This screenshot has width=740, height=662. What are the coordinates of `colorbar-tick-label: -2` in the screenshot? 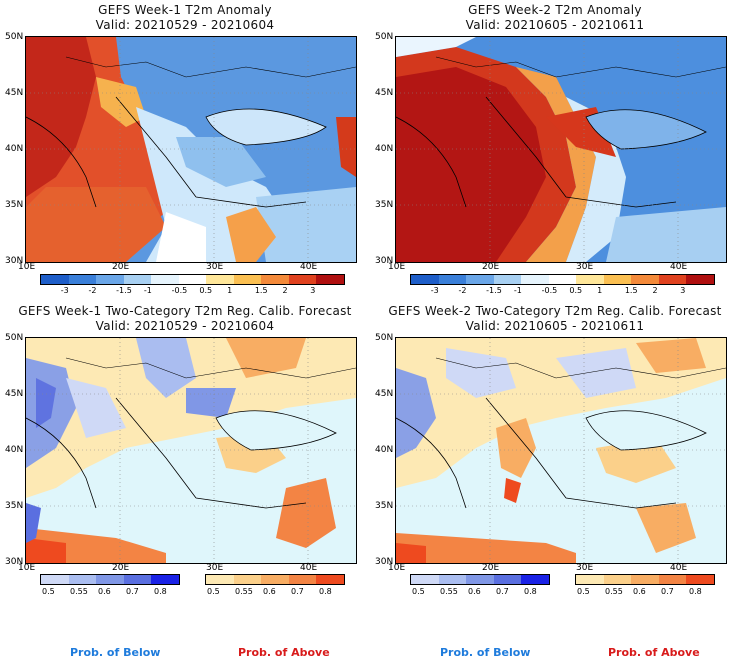 It's located at (92, 290).